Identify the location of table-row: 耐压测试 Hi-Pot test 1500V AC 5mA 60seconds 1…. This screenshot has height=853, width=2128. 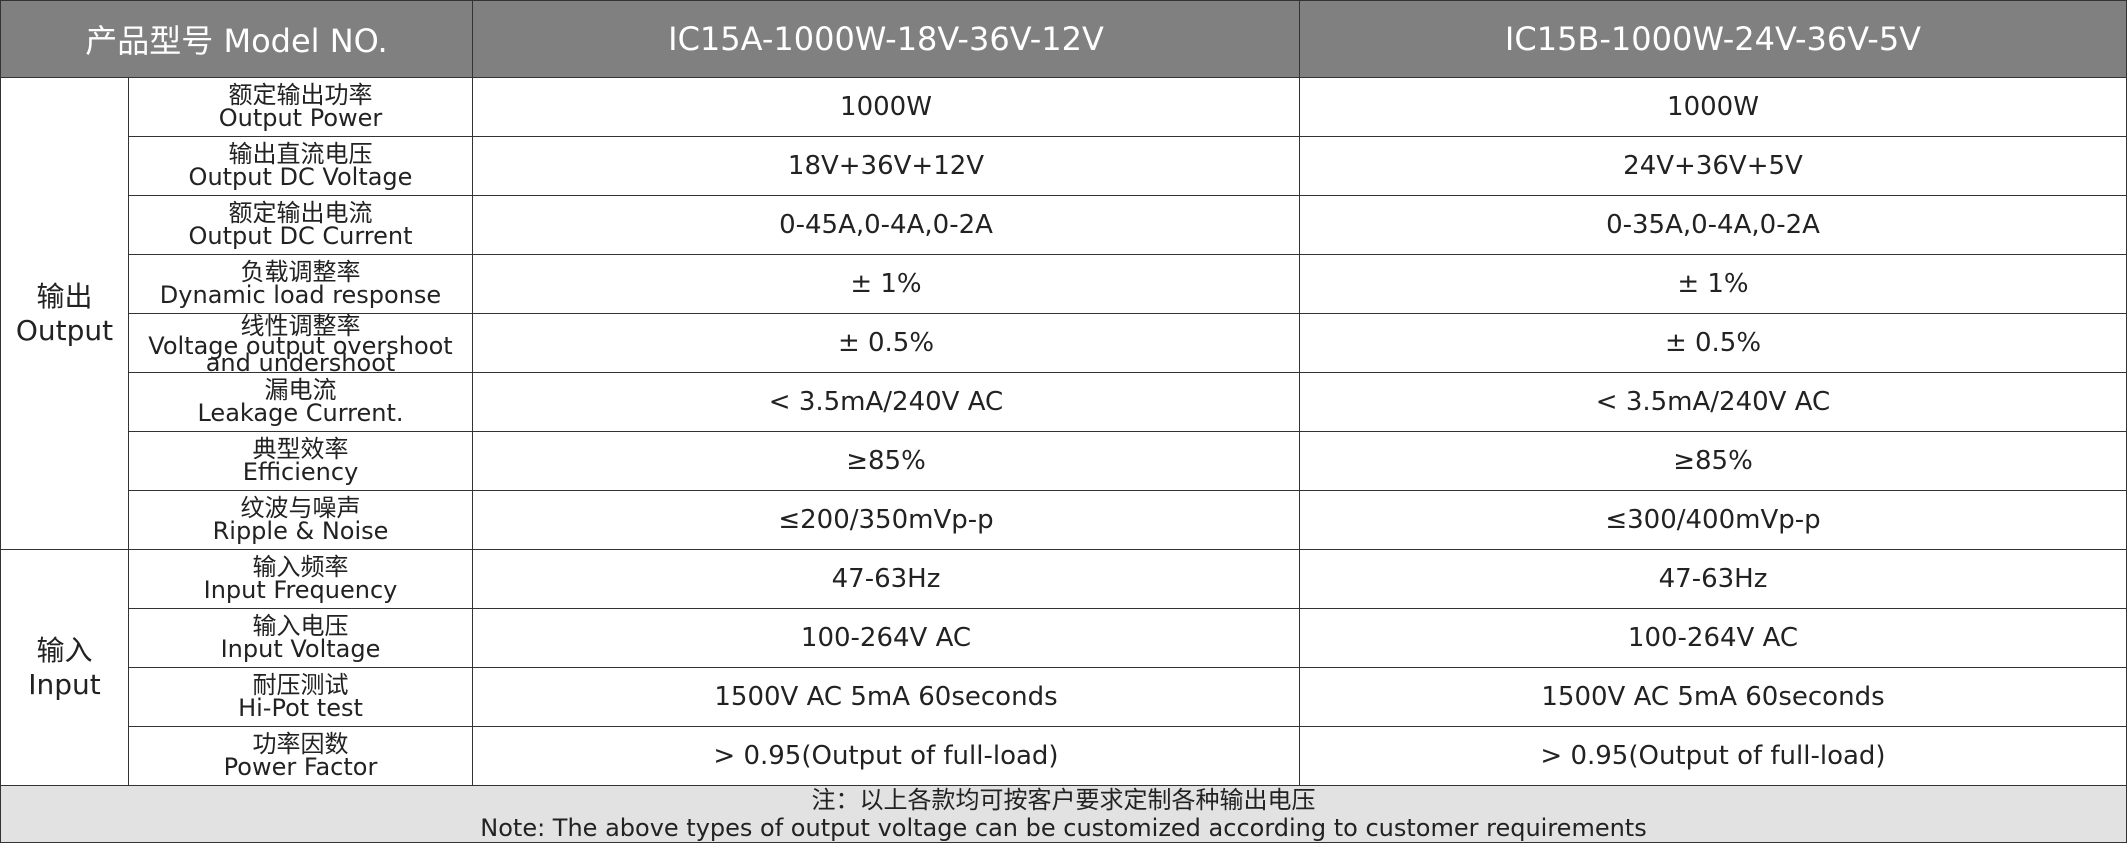
(1064, 697).